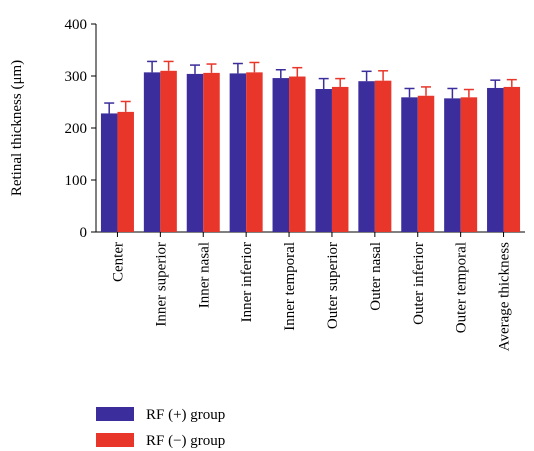 The image size is (534, 451). Describe the element at coordinates (290, 286) in the screenshot. I see `x-tick-label: Inner temporal` at that location.